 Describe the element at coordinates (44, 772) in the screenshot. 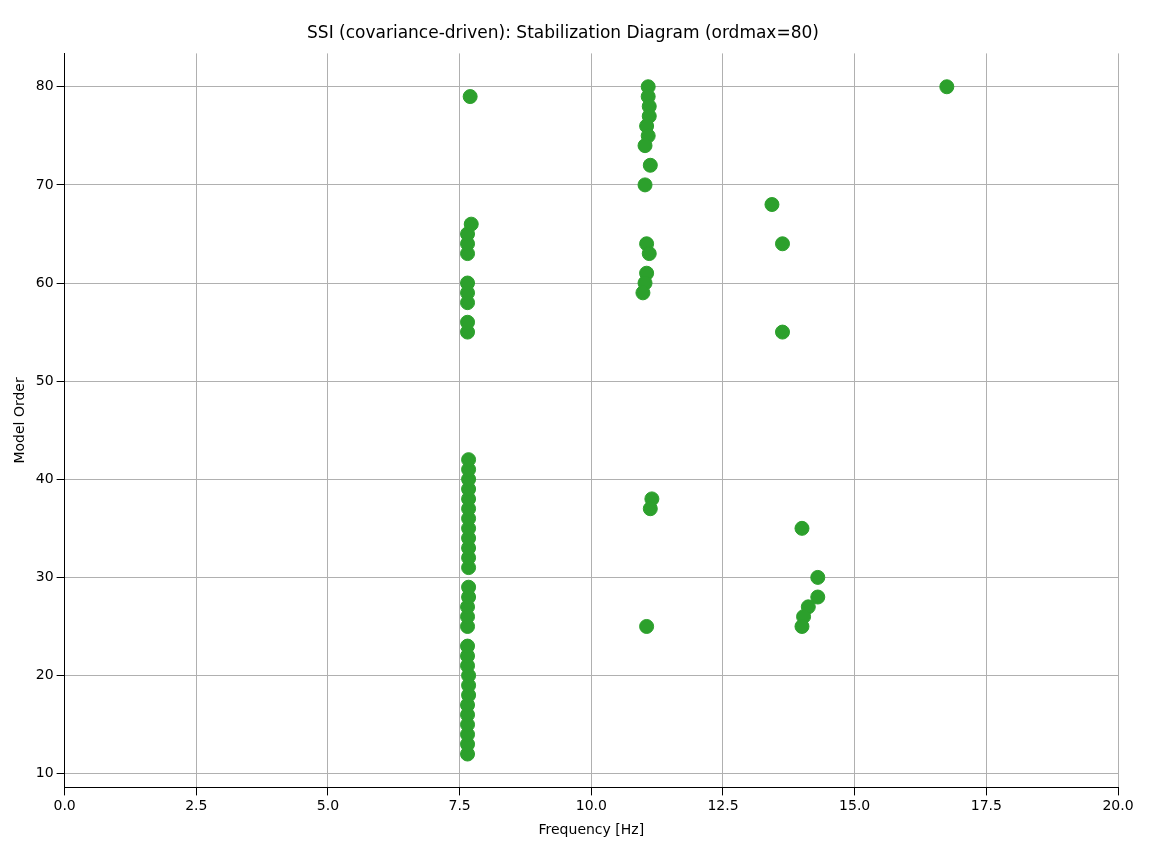

I see `y-tick-label: 10` at that location.